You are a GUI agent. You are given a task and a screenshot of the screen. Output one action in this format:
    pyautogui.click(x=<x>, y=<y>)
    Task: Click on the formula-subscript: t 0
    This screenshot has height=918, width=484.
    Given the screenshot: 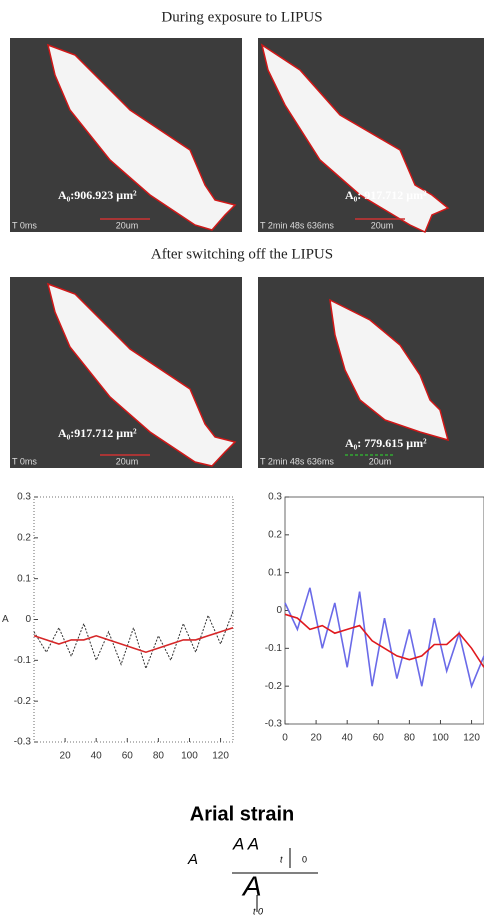 What is the action you would take?
    pyautogui.click(x=258, y=911)
    